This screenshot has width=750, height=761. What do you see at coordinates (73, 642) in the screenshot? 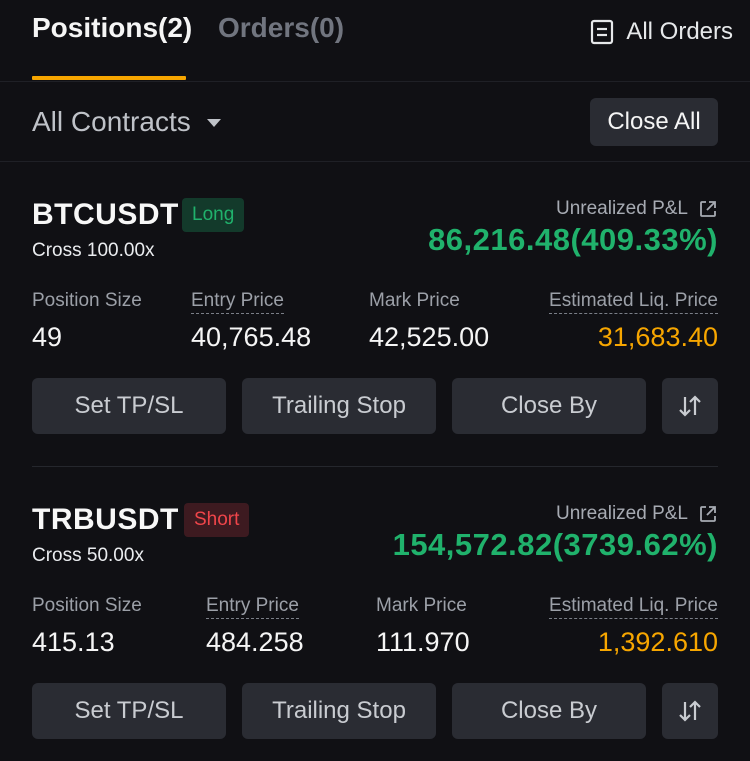
I see `position-size-value: 415.13` at bounding box center [73, 642].